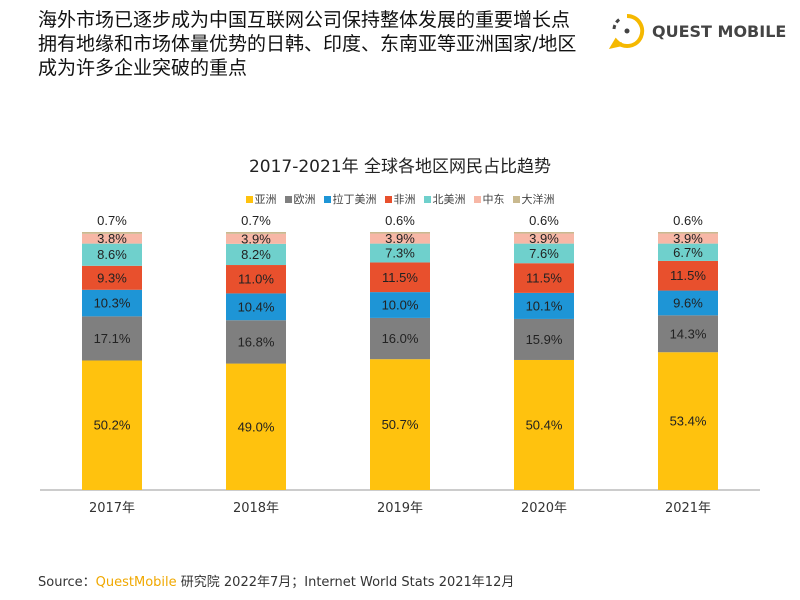  What do you see at coordinates (626, 31) in the screenshot?
I see `logo-icon` at bounding box center [626, 31].